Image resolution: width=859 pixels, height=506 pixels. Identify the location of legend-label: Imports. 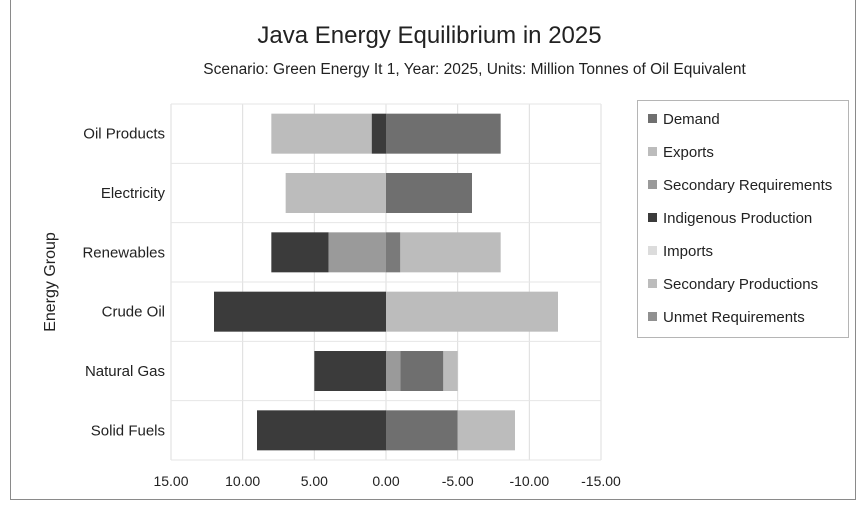
(688, 251).